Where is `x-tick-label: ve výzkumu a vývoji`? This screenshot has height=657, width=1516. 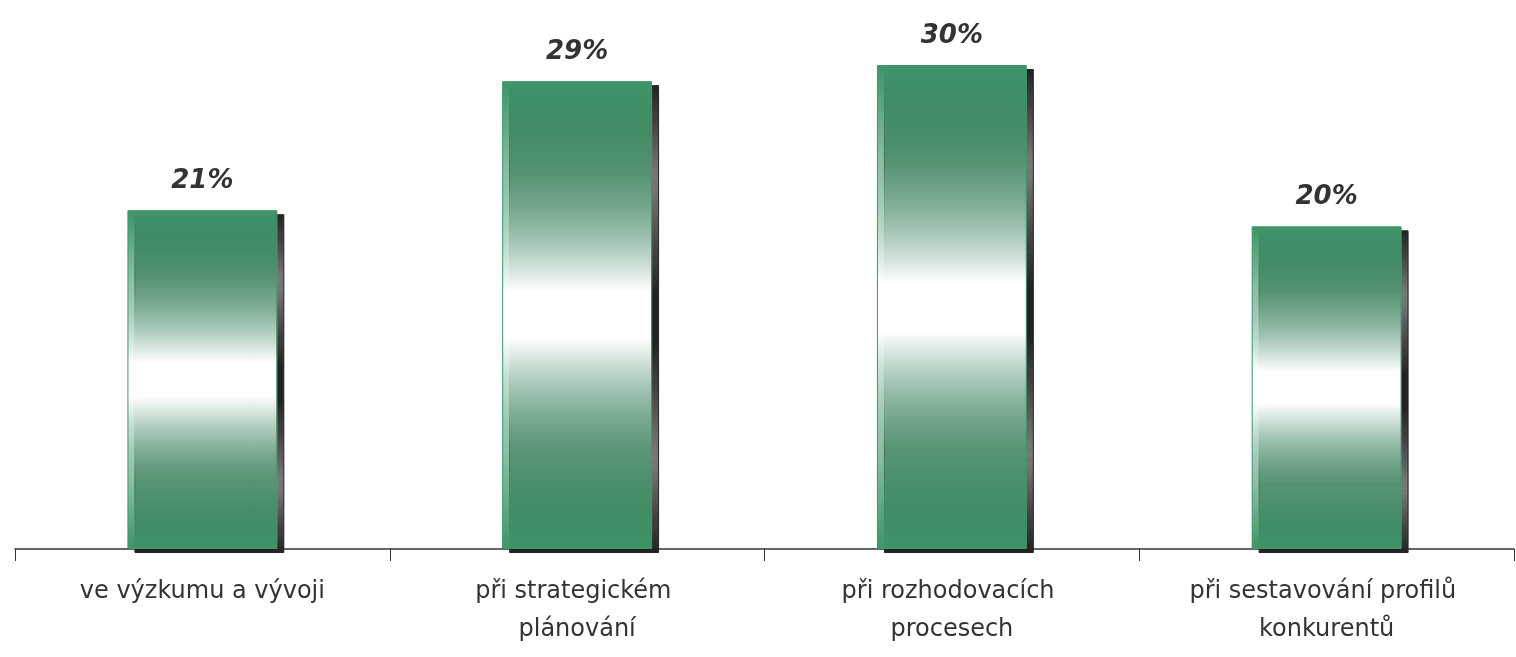
x-tick-label: ve výzkumu a vývoji is located at coordinates (202, 590).